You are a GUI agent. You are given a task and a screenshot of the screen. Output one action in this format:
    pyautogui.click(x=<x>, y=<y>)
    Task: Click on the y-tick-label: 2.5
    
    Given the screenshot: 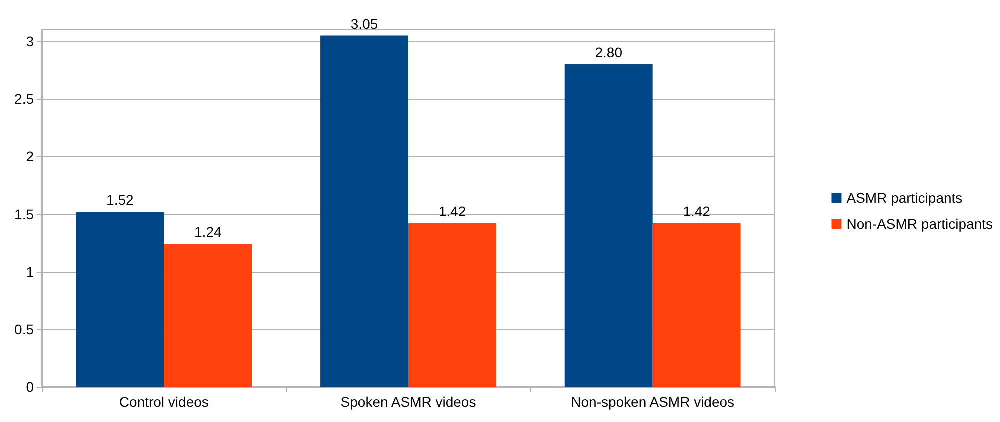 What is the action you would take?
    pyautogui.click(x=24, y=99)
    